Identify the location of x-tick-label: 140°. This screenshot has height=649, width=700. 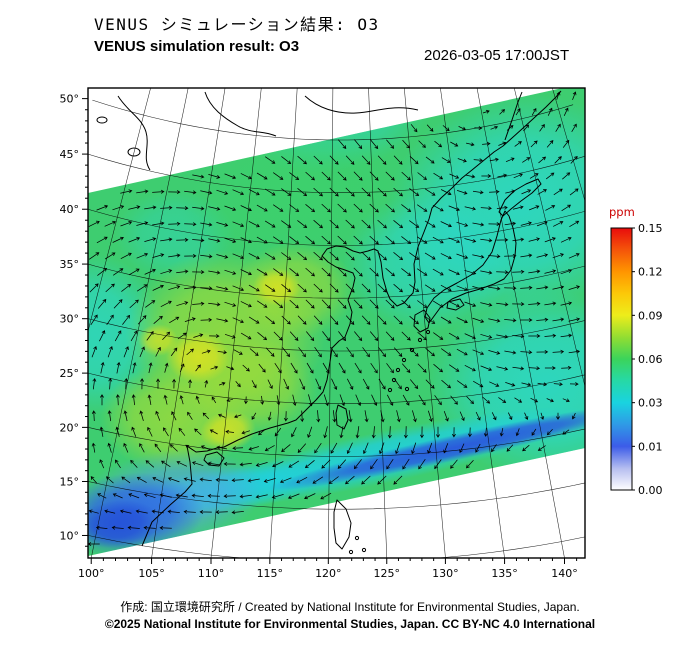
(564, 573).